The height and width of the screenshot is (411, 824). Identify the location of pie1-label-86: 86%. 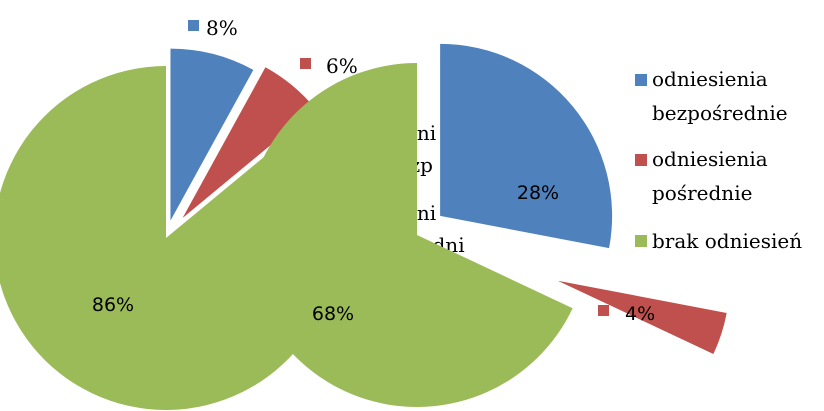
(113, 305).